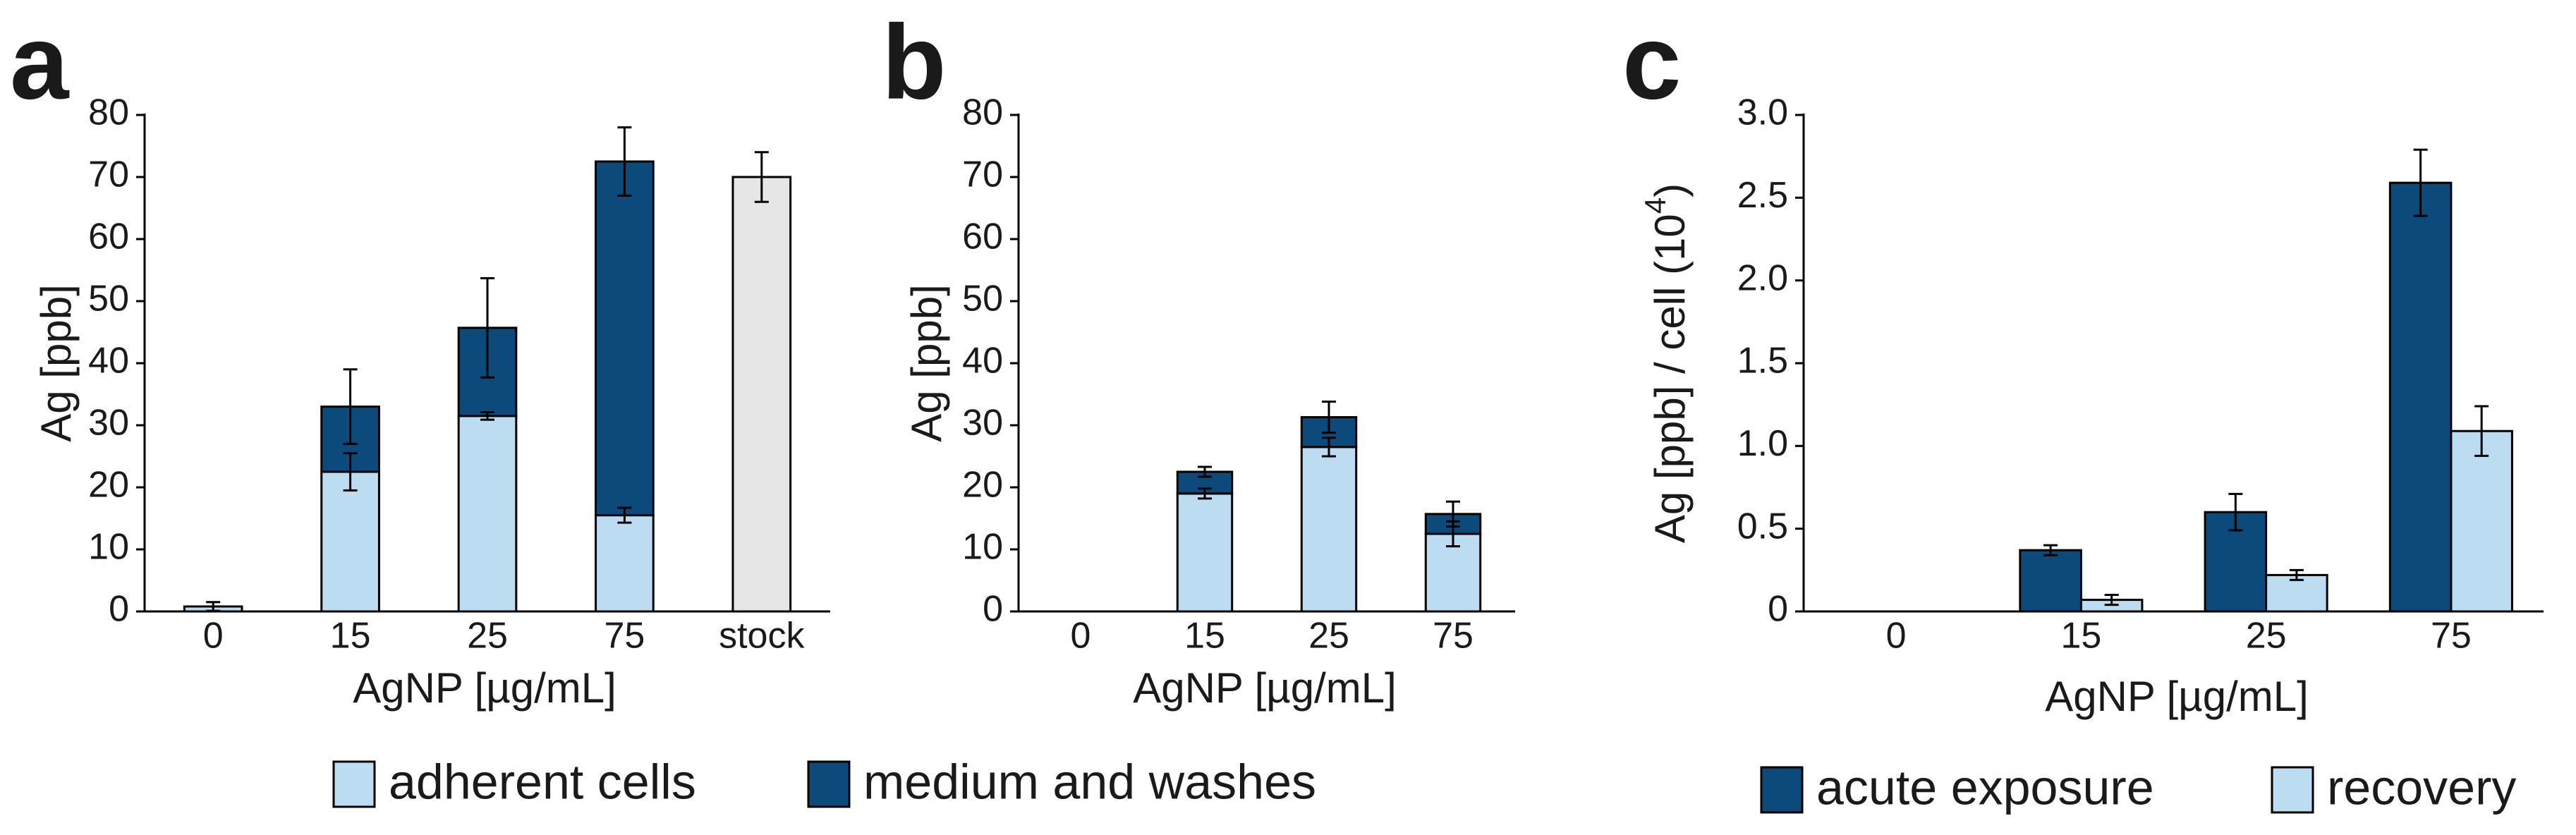  Describe the element at coordinates (1762, 361) in the screenshot. I see `y-tick-label: 1.5` at that location.